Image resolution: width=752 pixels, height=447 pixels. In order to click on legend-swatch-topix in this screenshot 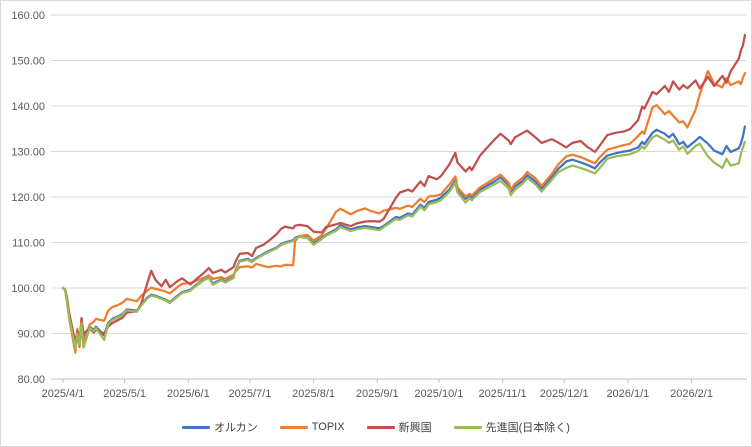, I will do `click(293, 427)`.